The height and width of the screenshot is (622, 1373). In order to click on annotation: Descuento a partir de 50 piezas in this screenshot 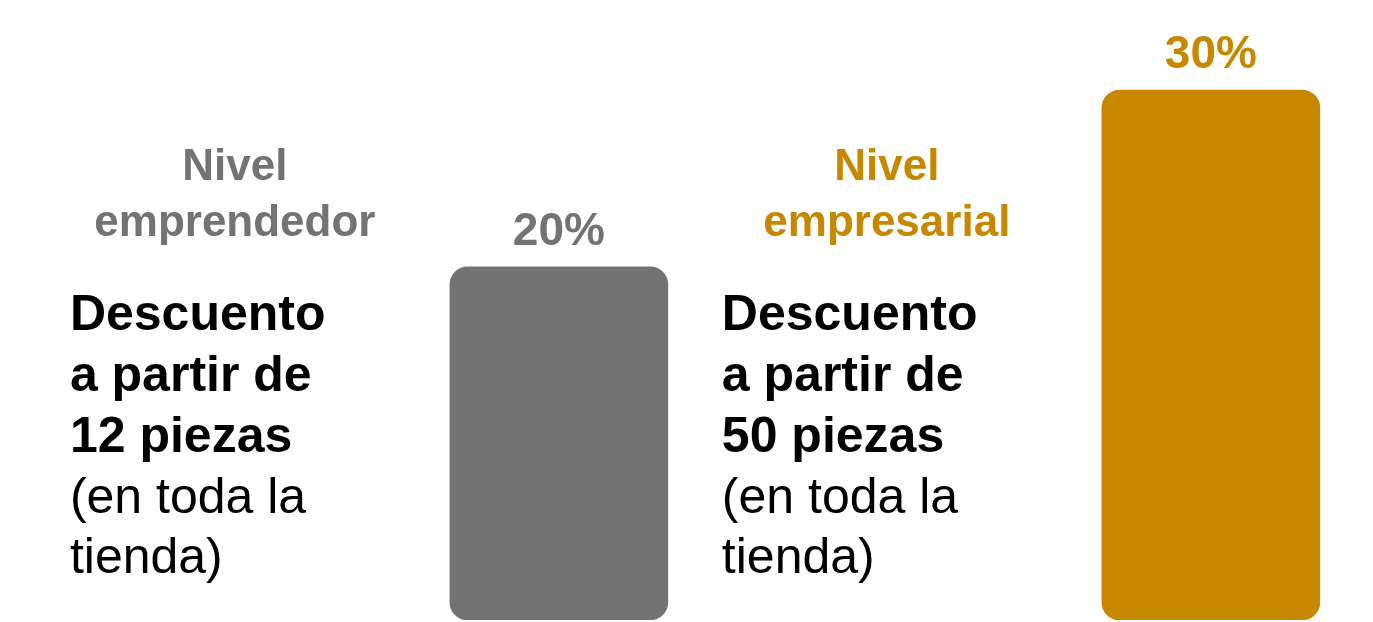, I will do `click(849, 374)`.